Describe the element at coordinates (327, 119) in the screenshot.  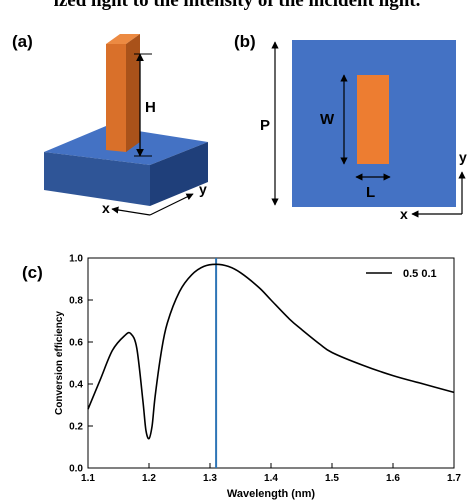
I see `width-label: W` at that location.